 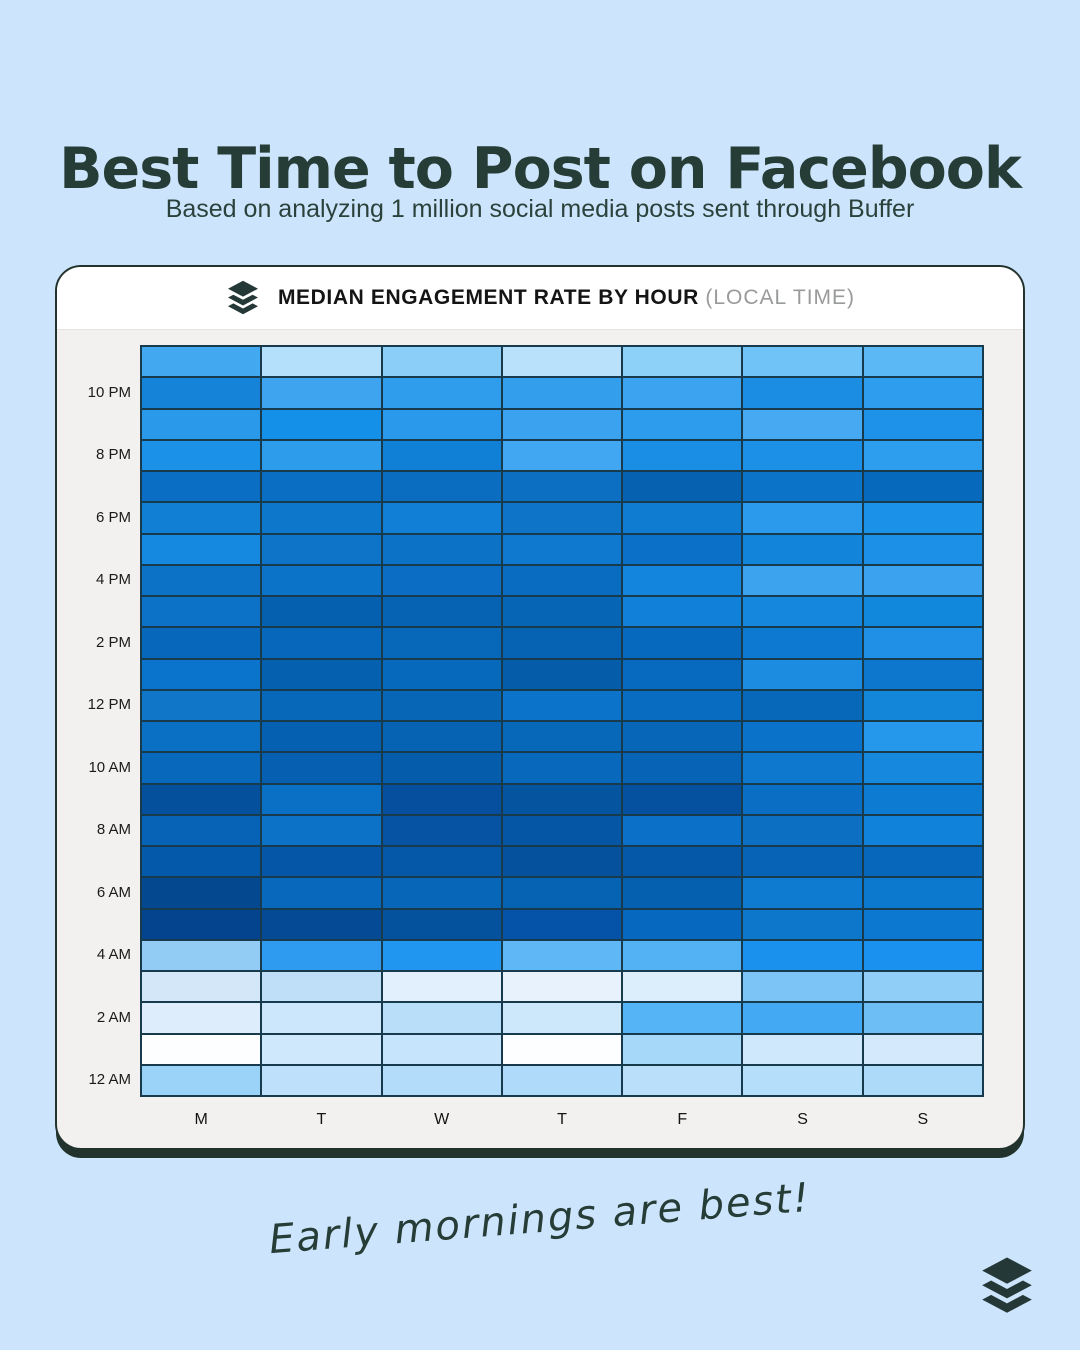 I want to click on x-axis-day-label: S, so click(x=802, y=1119).